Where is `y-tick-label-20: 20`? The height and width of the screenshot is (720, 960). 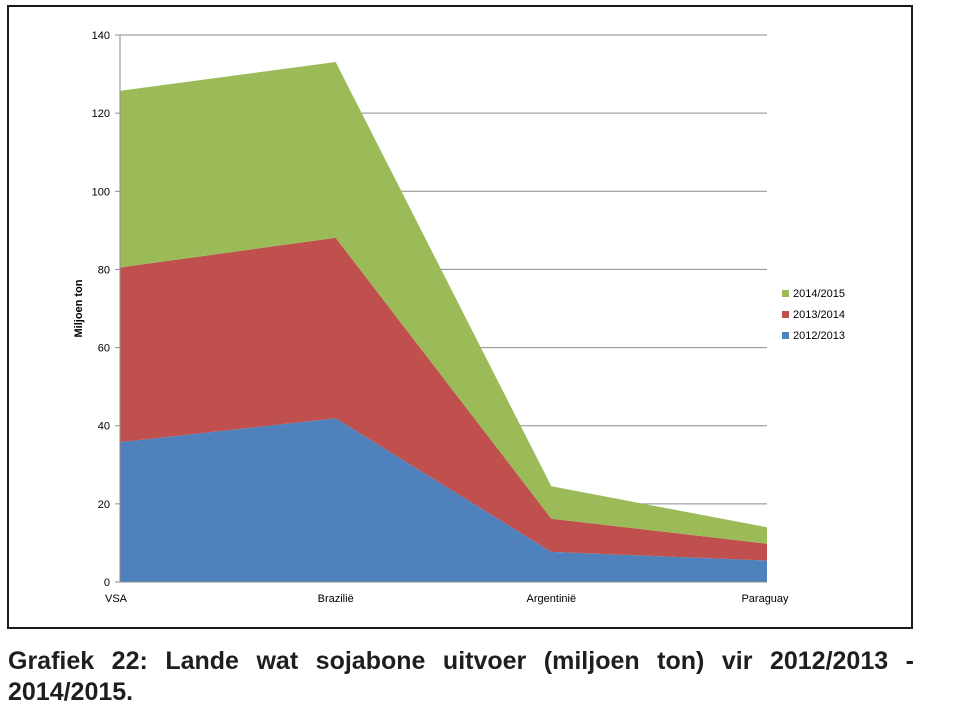 y-tick-label-20: 20 is located at coordinates (104, 505).